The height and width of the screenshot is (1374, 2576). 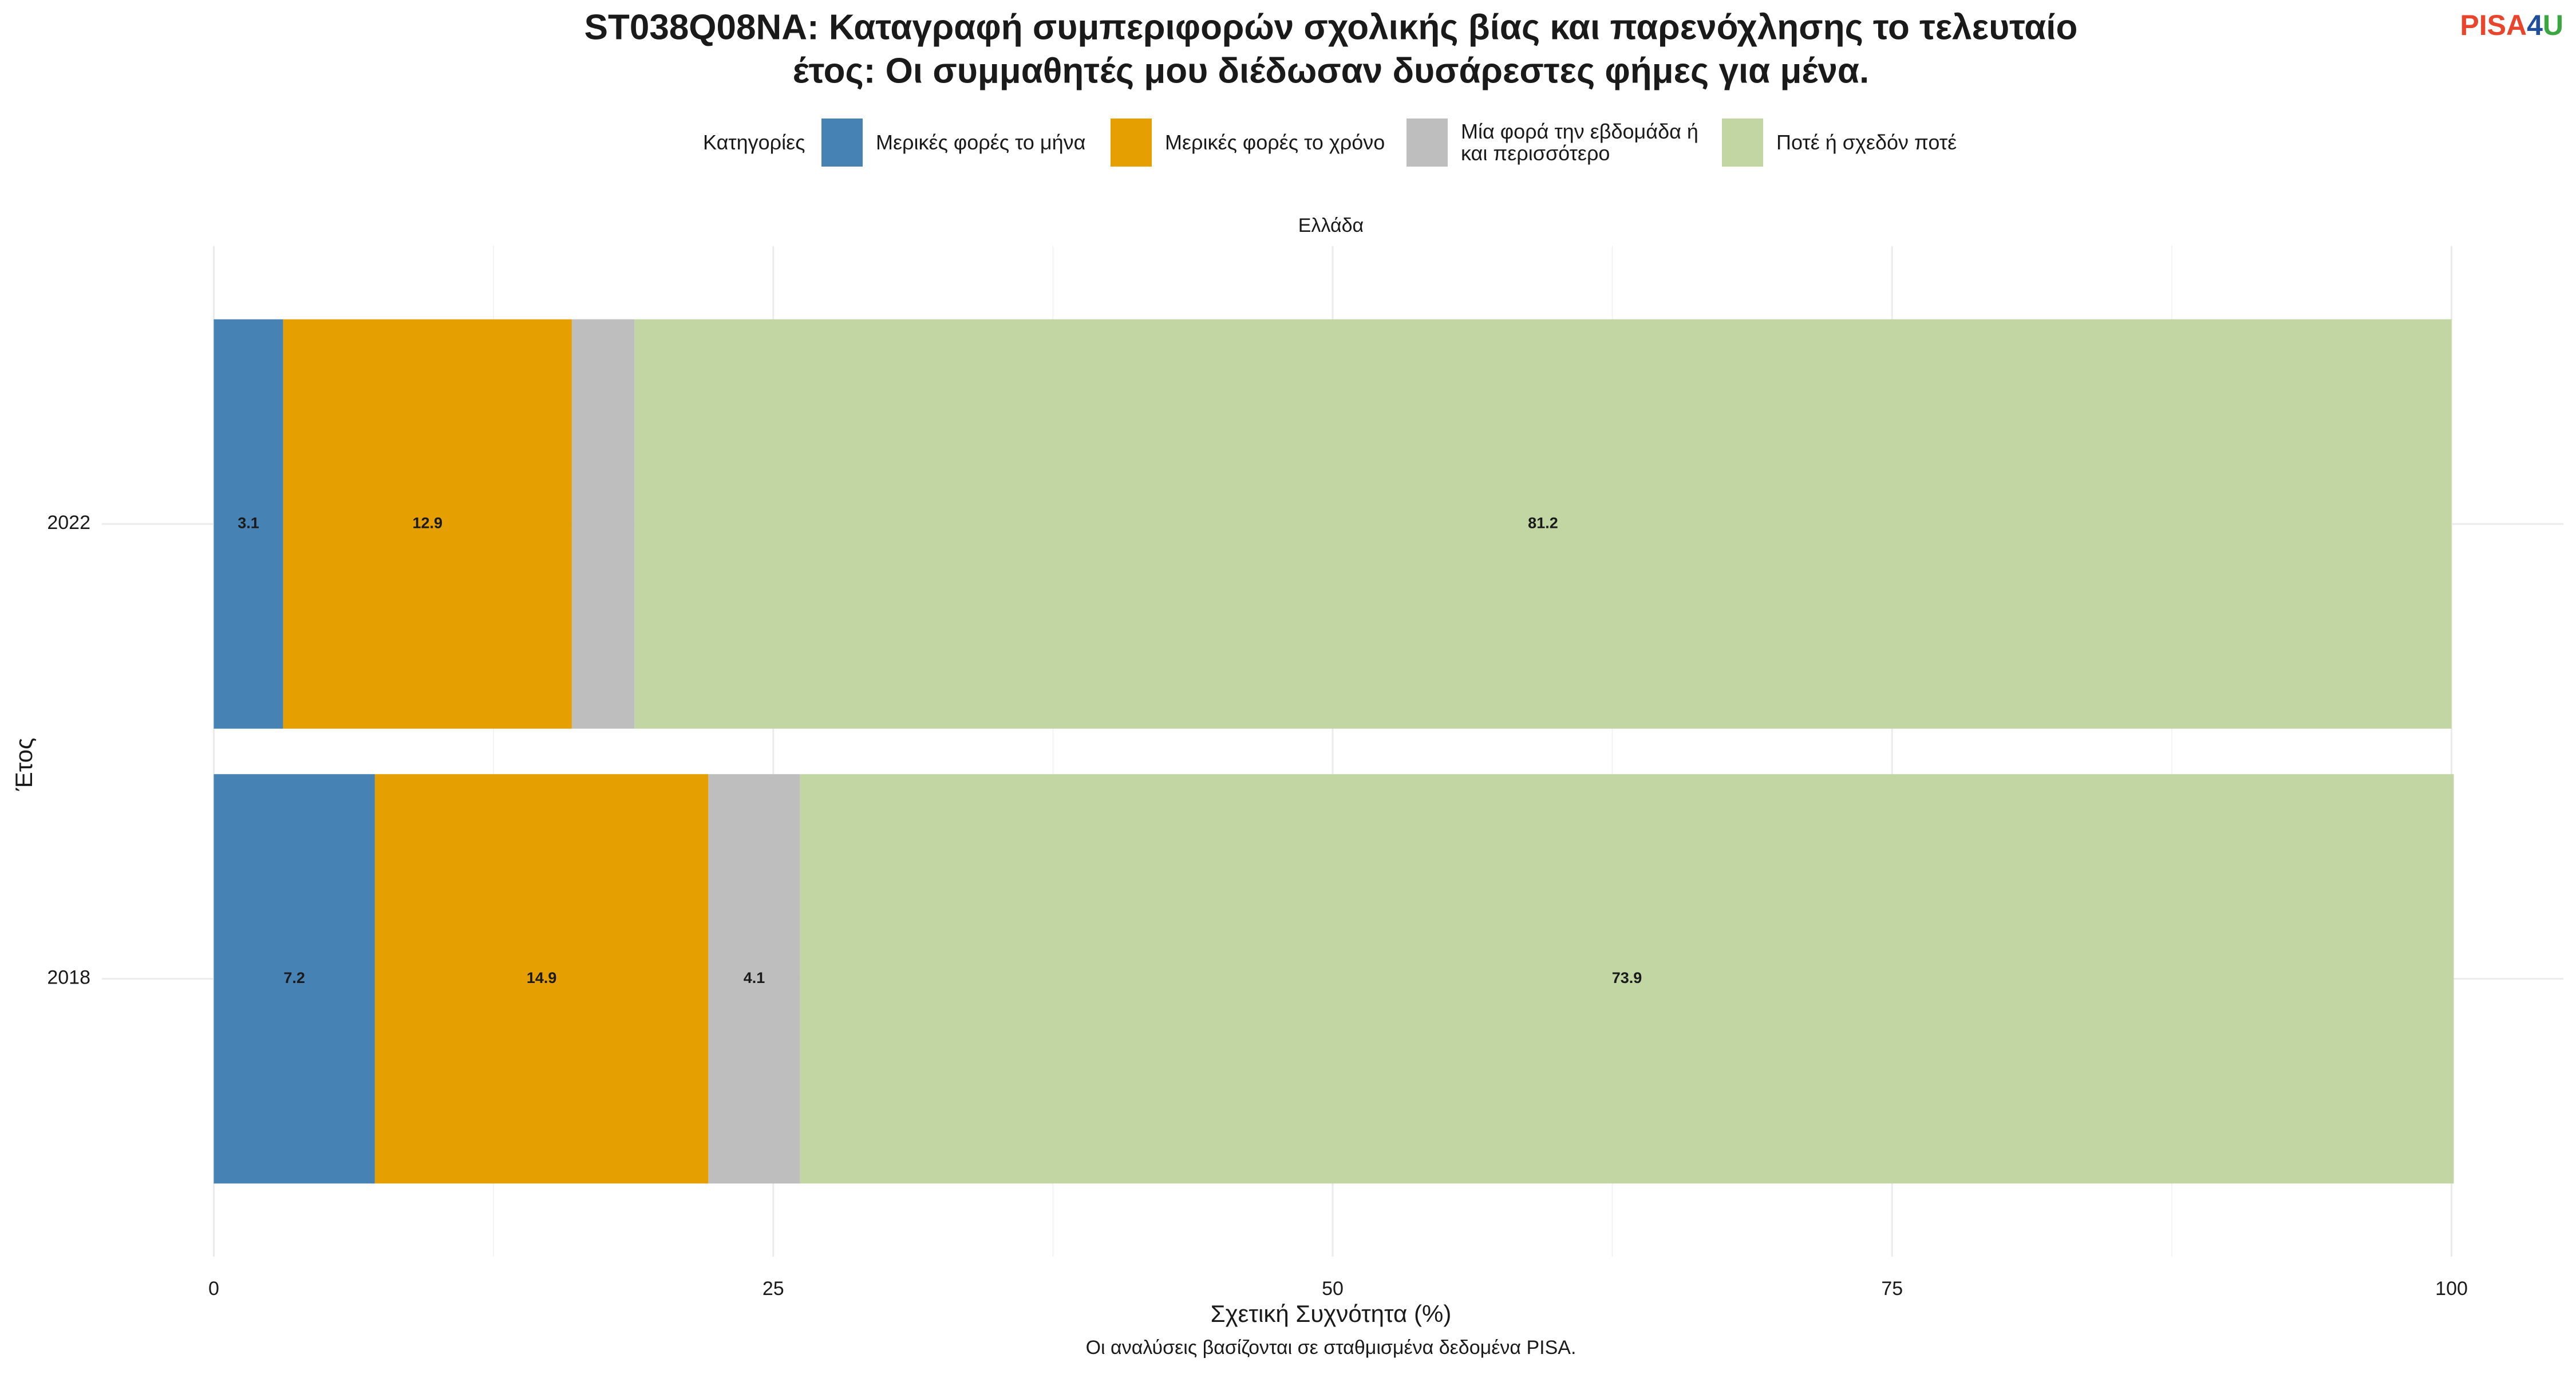 I want to click on logo-part: U, so click(x=2553, y=25).